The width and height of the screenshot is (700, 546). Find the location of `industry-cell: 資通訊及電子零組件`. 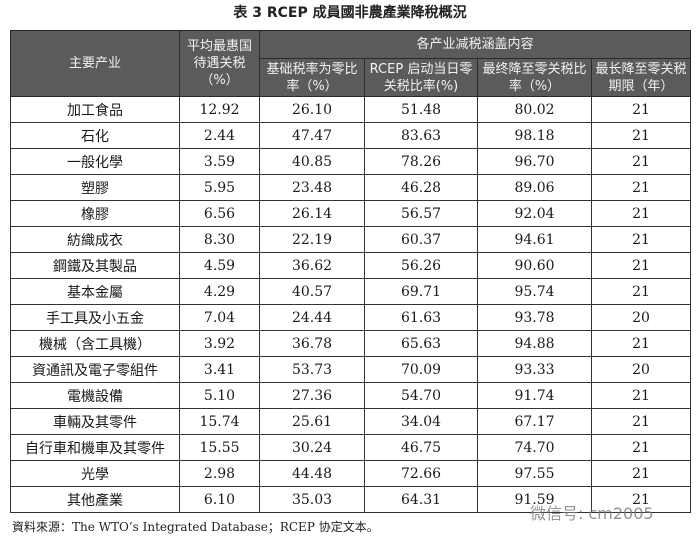

industry-cell: 資通訊及電子零組件 is located at coordinates (95, 369).